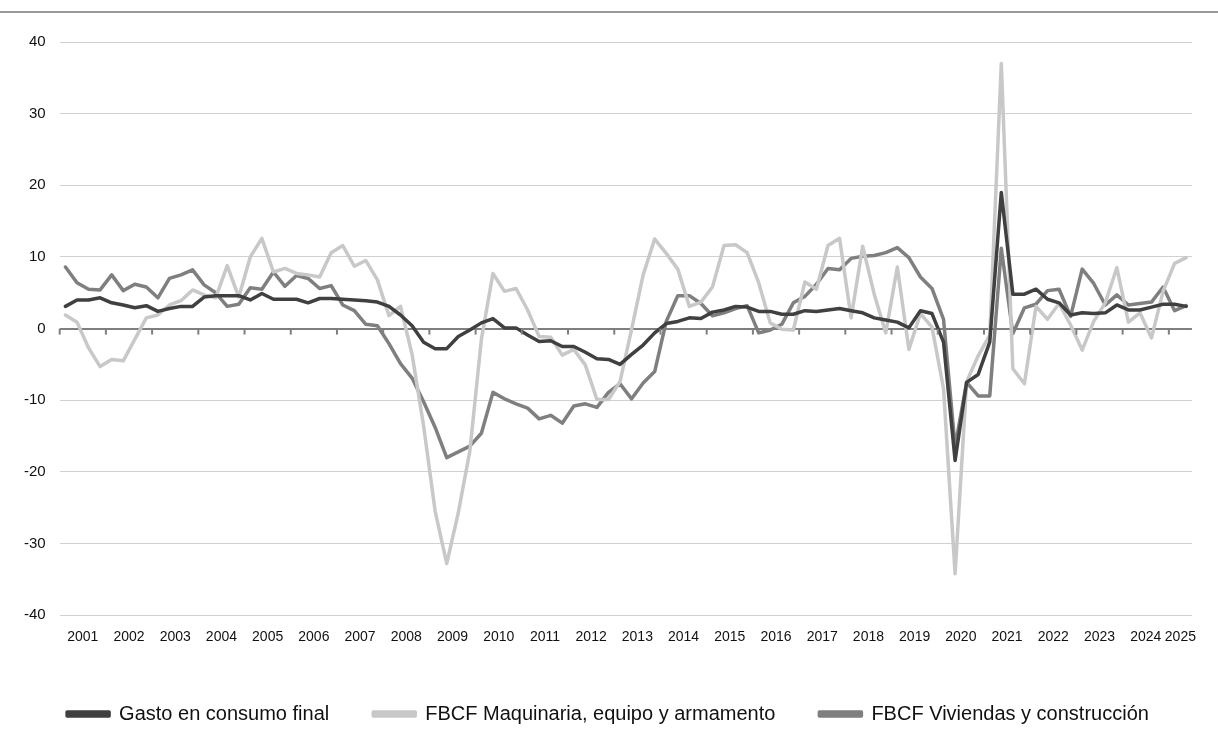 The height and width of the screenshot is (742, 1218). I want to click on x-tick-label: 2002, so click(129, 636).